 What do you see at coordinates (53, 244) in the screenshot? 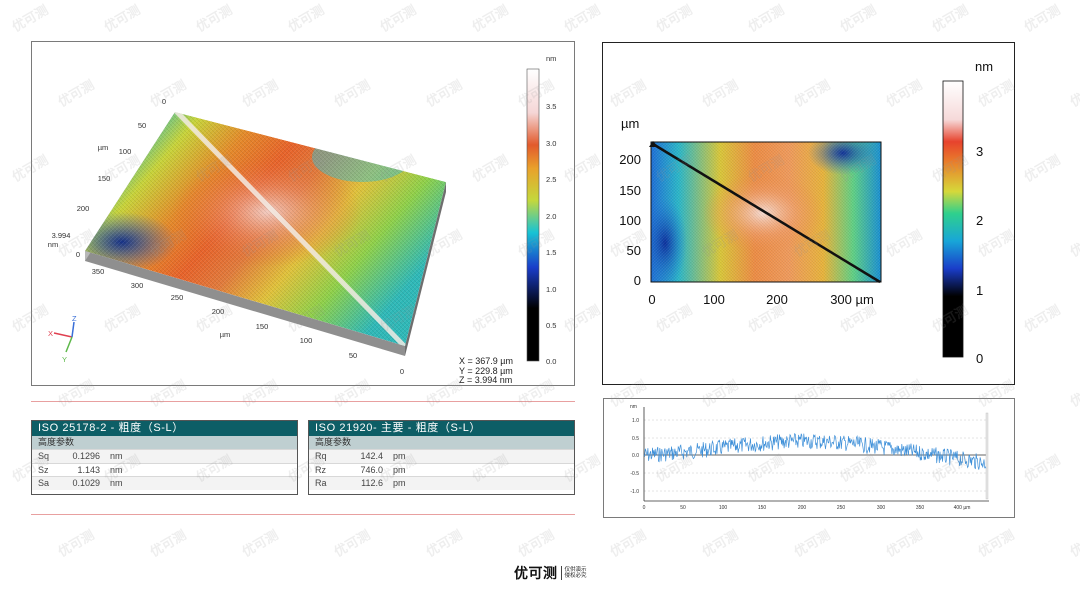
I see `z-unit: nm` at bounding box center [53, 244].